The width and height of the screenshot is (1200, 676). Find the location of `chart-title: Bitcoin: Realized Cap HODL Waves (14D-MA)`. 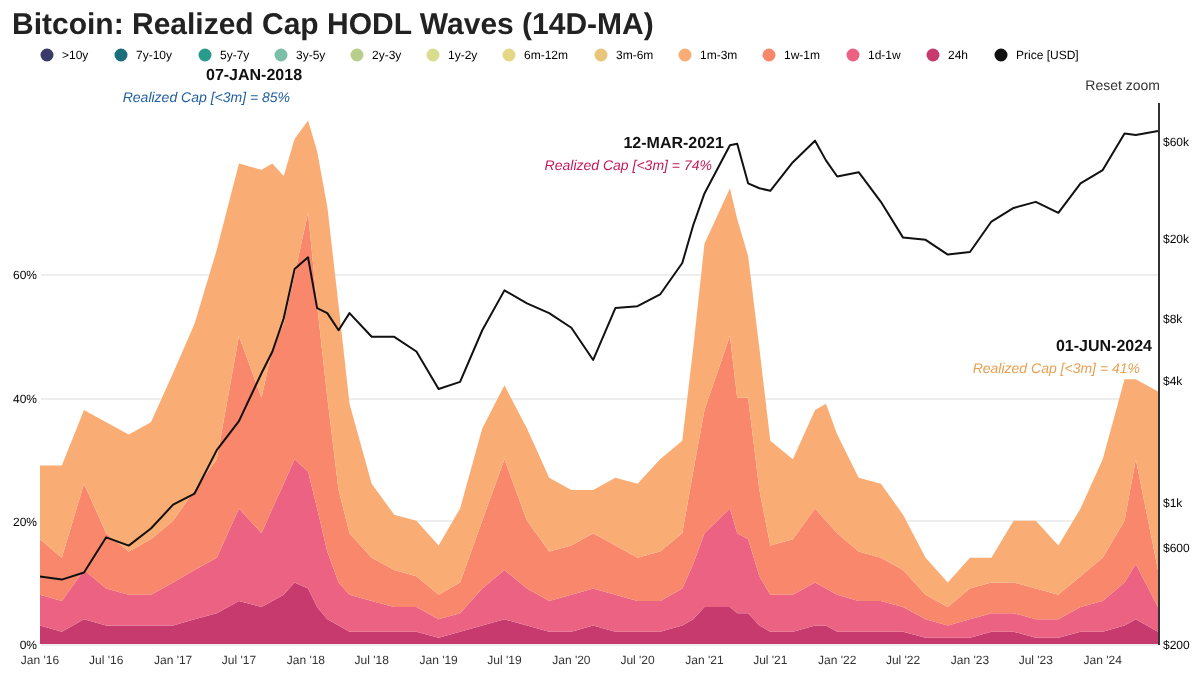

chart-title: Bitcoin: Realized Cap HODL Waves (14D-MA) is located at coordinates (332, 25).